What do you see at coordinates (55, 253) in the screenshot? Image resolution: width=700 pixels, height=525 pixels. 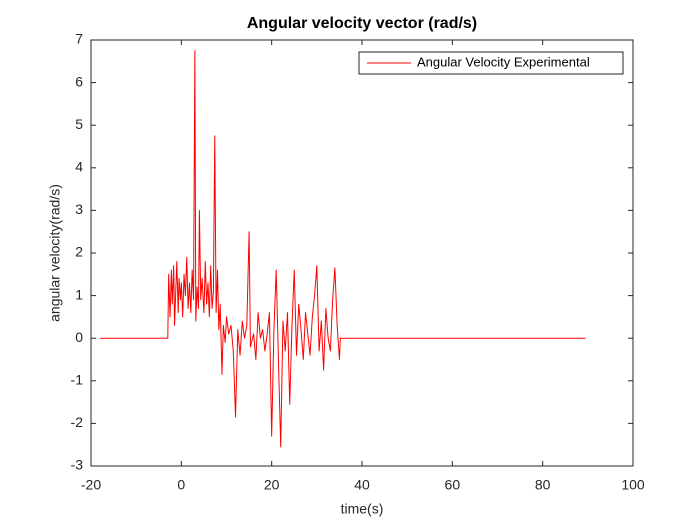 I see `y-axis-label: angular velocity(rad/s)` at bounding box center [55, 253].